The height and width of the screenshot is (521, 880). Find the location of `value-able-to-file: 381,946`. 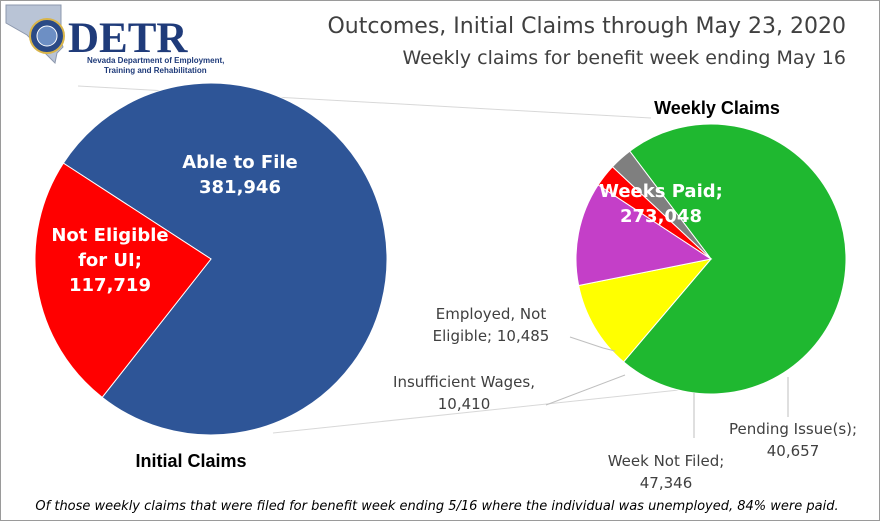

value-able-to-file: 381,946 is located at coordinates (240, 187).